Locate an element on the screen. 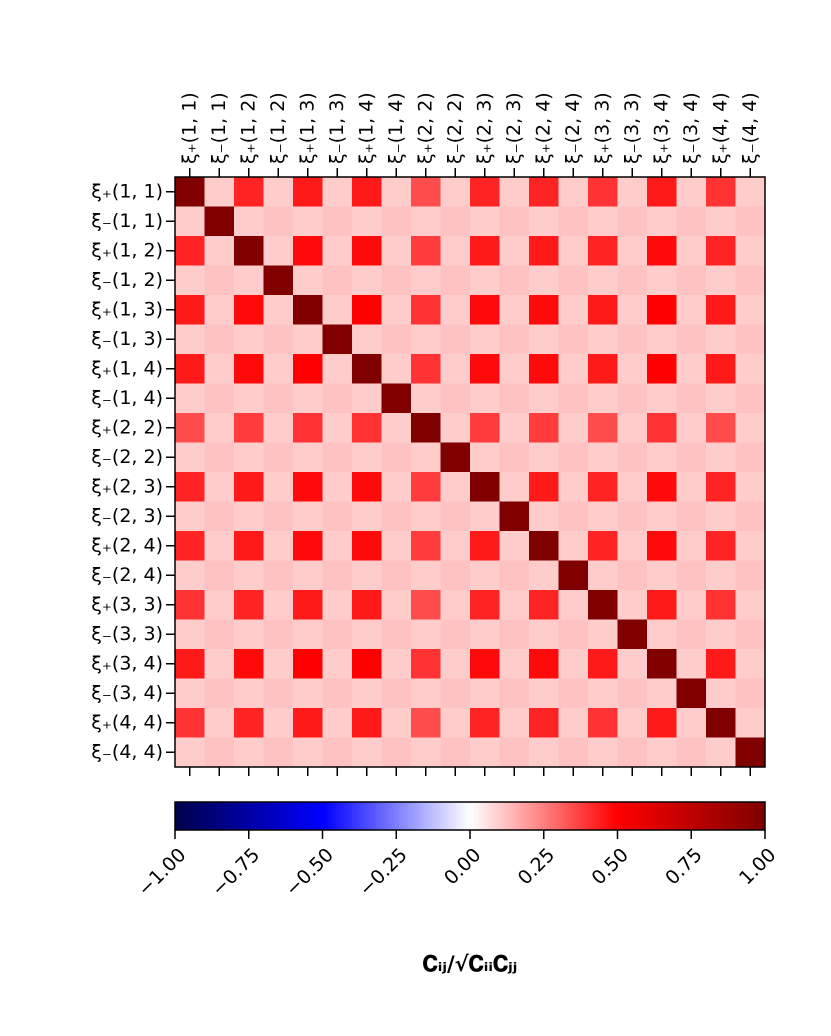  x-tick-label: ξ₊(1, 4) is located at coordinates (366, 128).